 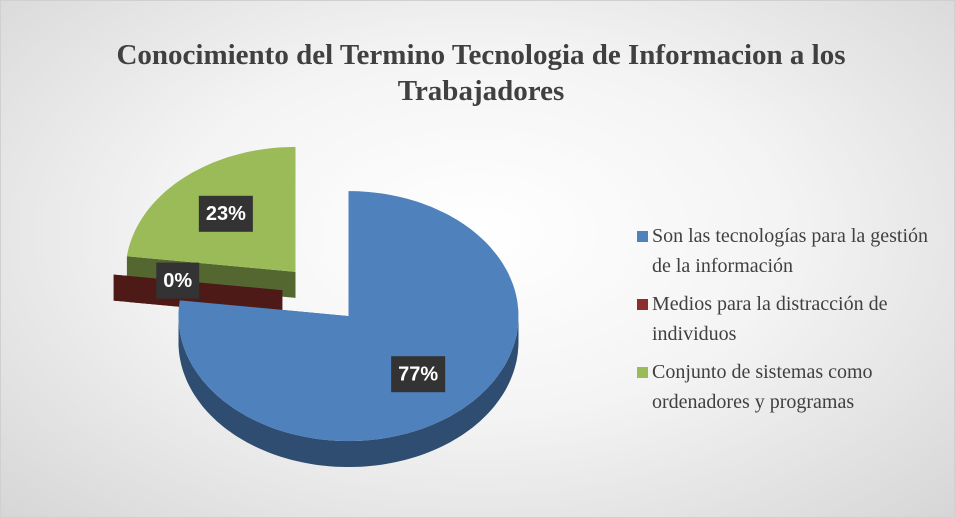 I want to click on slice-wall, so click(x=348, y=391).